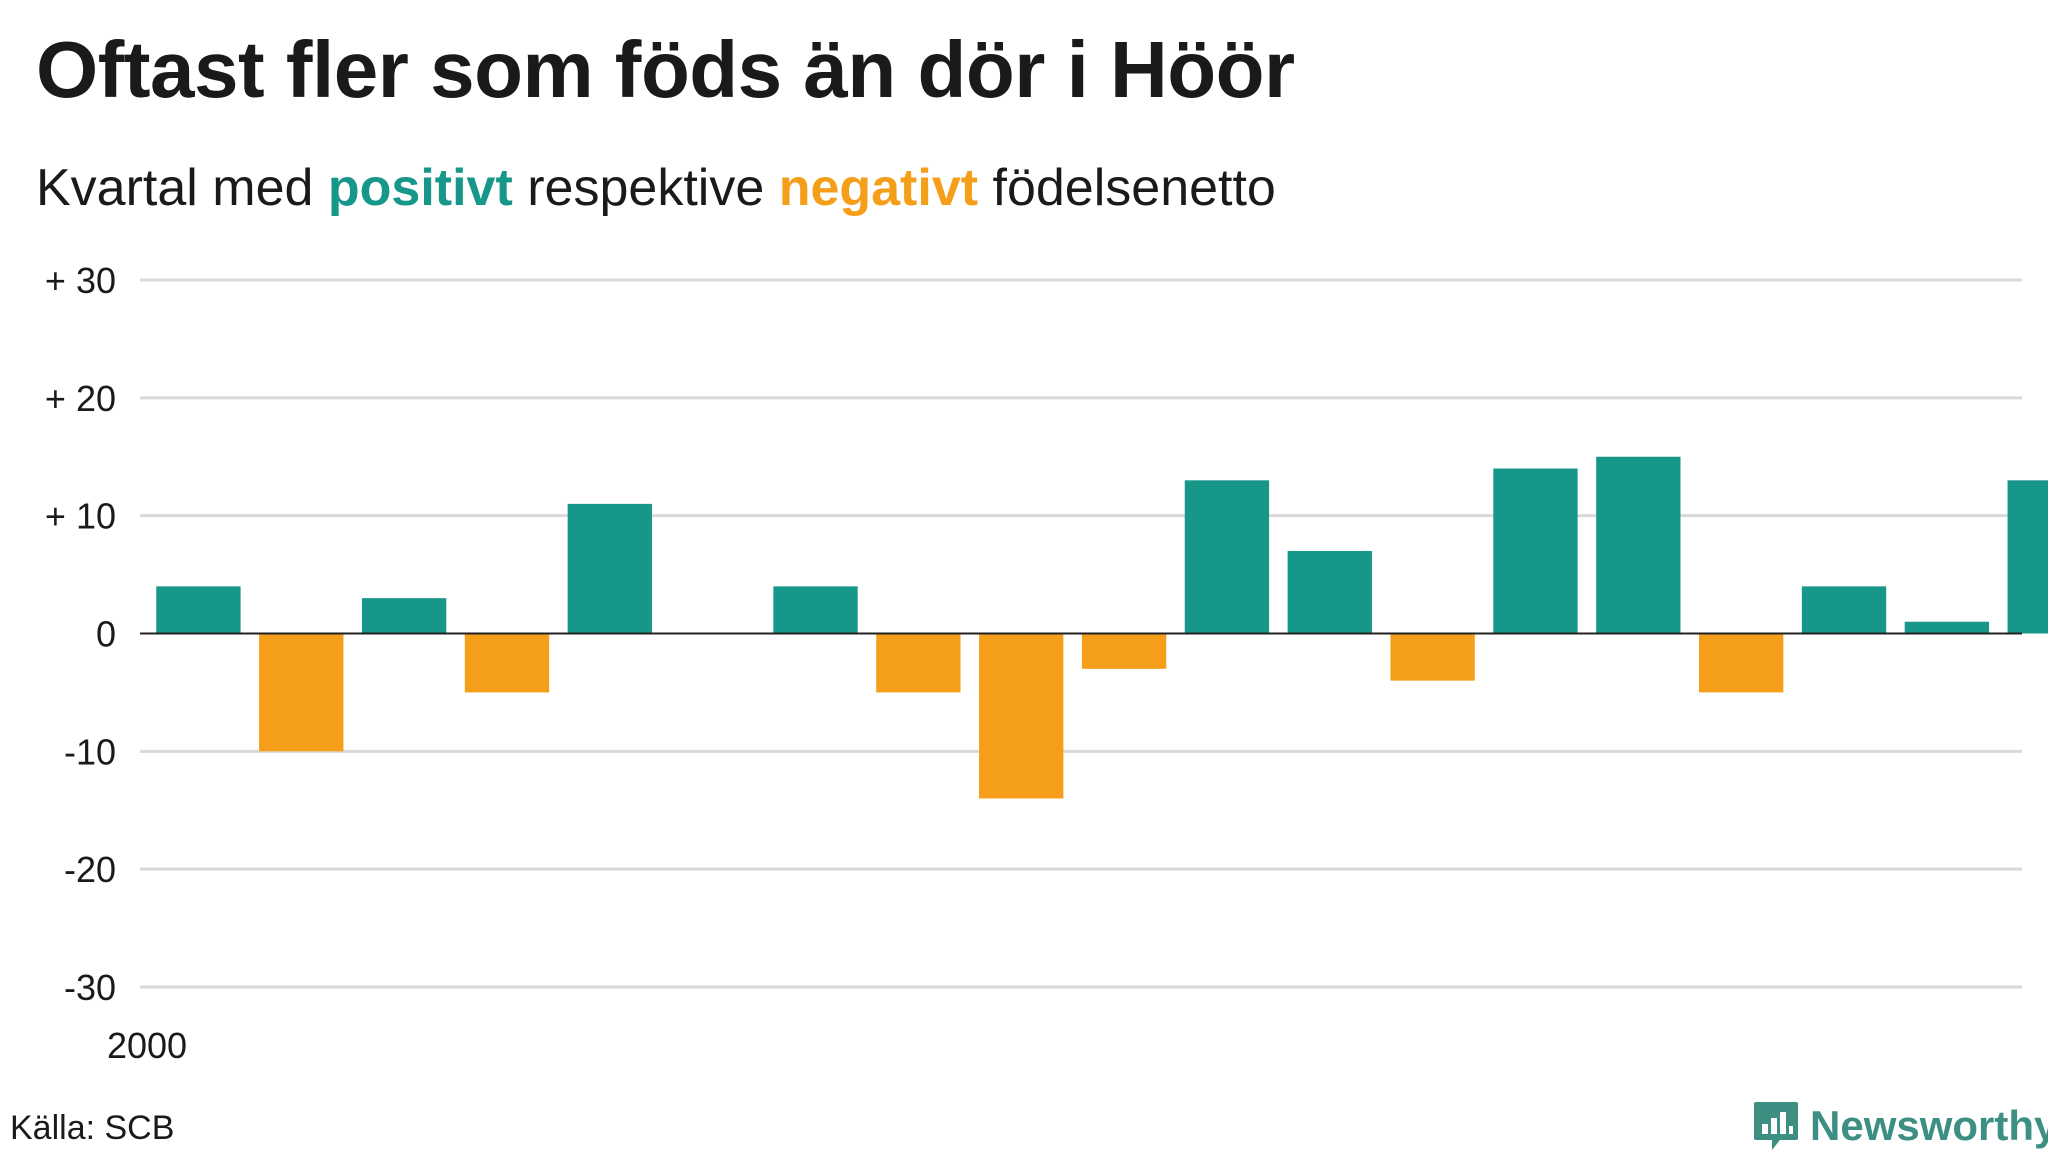  Describe the element at coordinates (182, 188) in the screenshot. I see `subtitle-prefix: Kvartal med` at that location.